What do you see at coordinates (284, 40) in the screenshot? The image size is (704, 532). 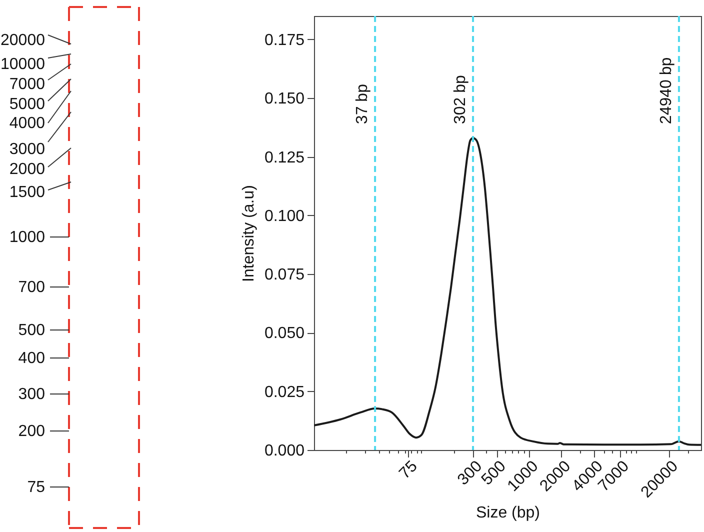 I see `y-tick-label: 0.175` at bounding box center [284, 40].